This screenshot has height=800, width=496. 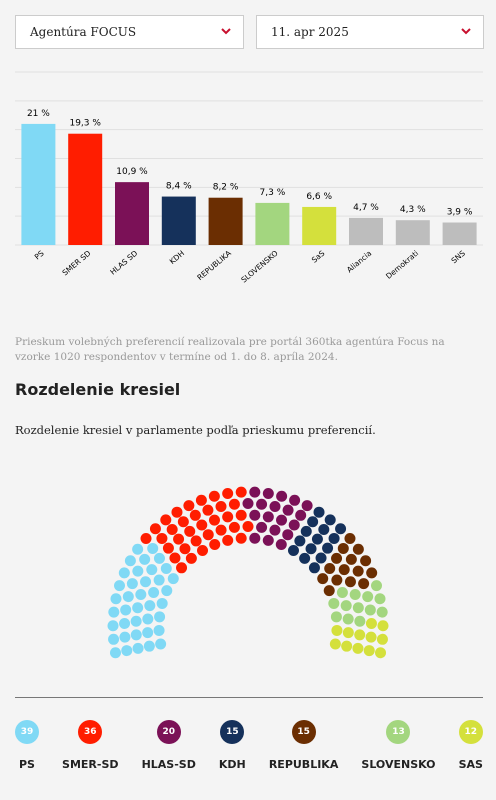 What do you see at coordinates (83, 32) in the screenshot?
I see `agency-label: Agentúra FOCUS` at bounding box center [83, 32].